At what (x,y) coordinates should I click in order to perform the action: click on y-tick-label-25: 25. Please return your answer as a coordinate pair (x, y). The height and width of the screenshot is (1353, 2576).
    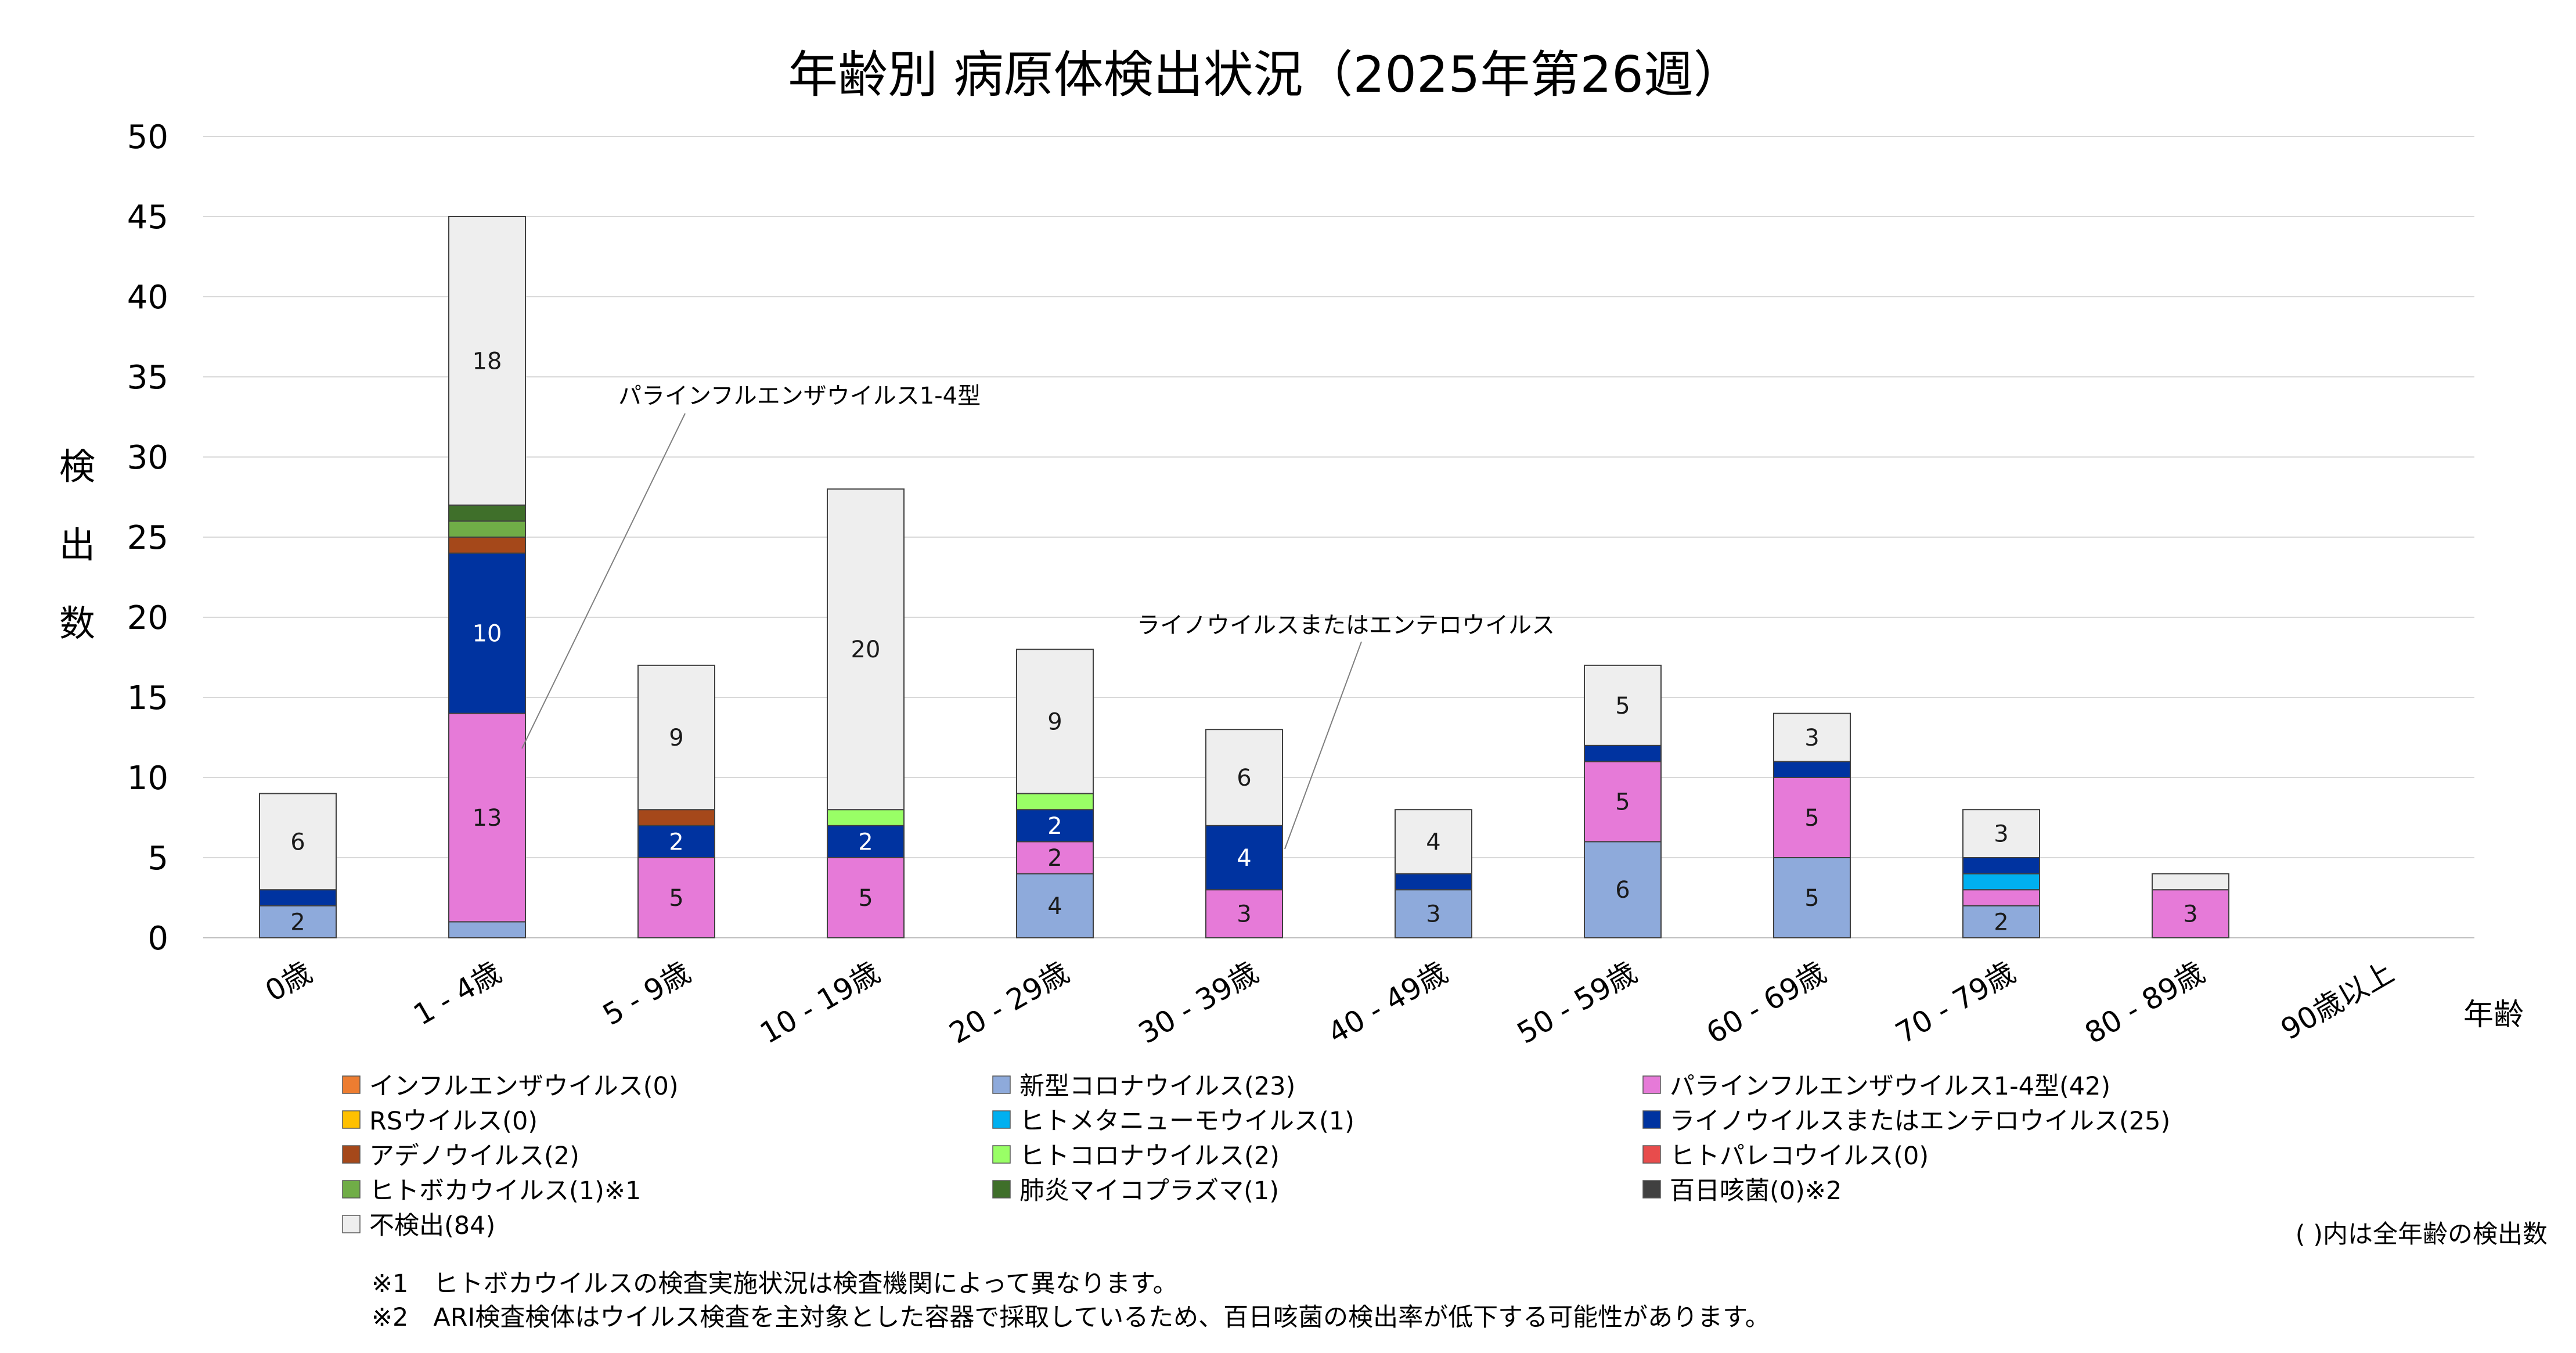
    Looking at the image, I should click on (147, 538).